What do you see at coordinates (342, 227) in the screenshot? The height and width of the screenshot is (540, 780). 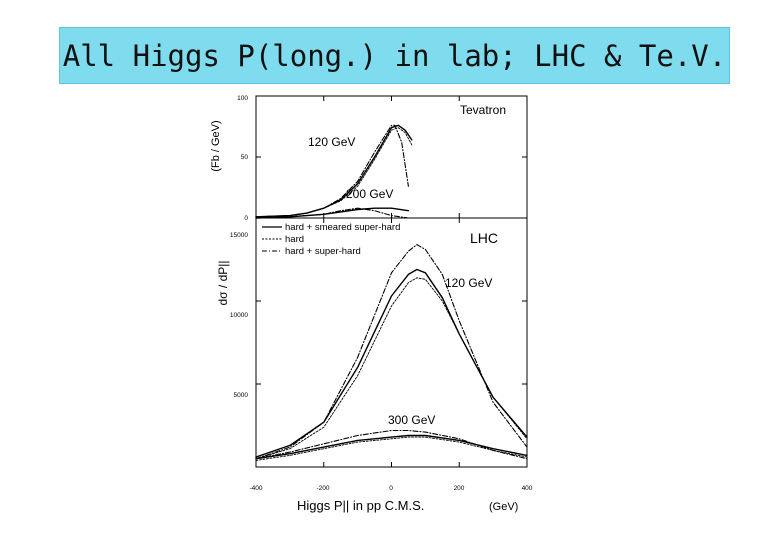 I see `legend-entry-smeared: hard + smeared super-hard` at bounding box center [342, 227].